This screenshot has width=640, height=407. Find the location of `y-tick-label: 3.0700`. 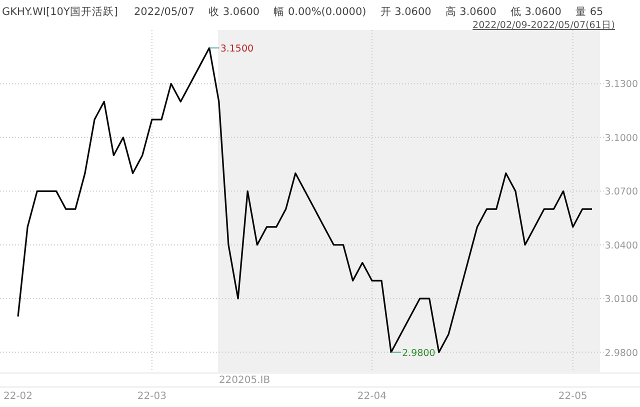

y-tick-label: 3.0700 is located at coordinates (621, 192).